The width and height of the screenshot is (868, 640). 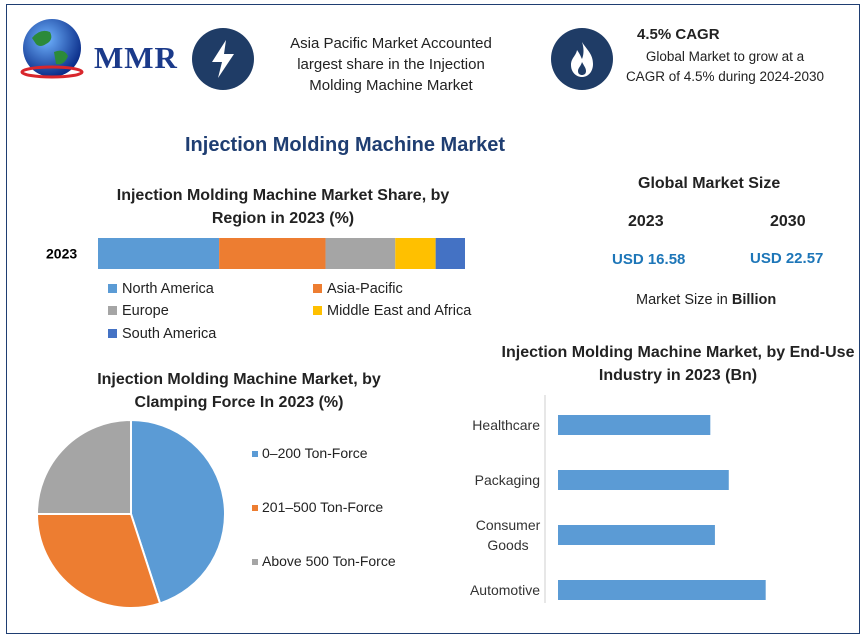 What do you see at coordinates (345, 145) in the screenshot?
I see `page-title: Injection Molding Machine Market` at bounding box center [345, 145].